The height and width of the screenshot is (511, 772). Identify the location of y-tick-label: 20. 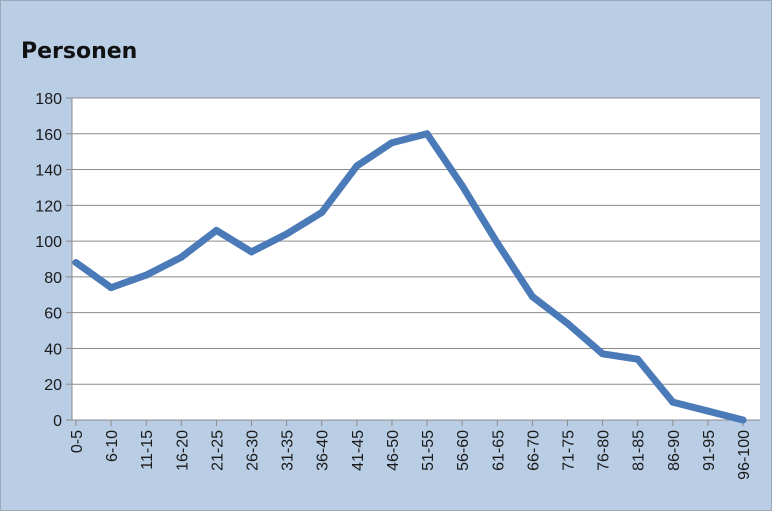
(53, 385).